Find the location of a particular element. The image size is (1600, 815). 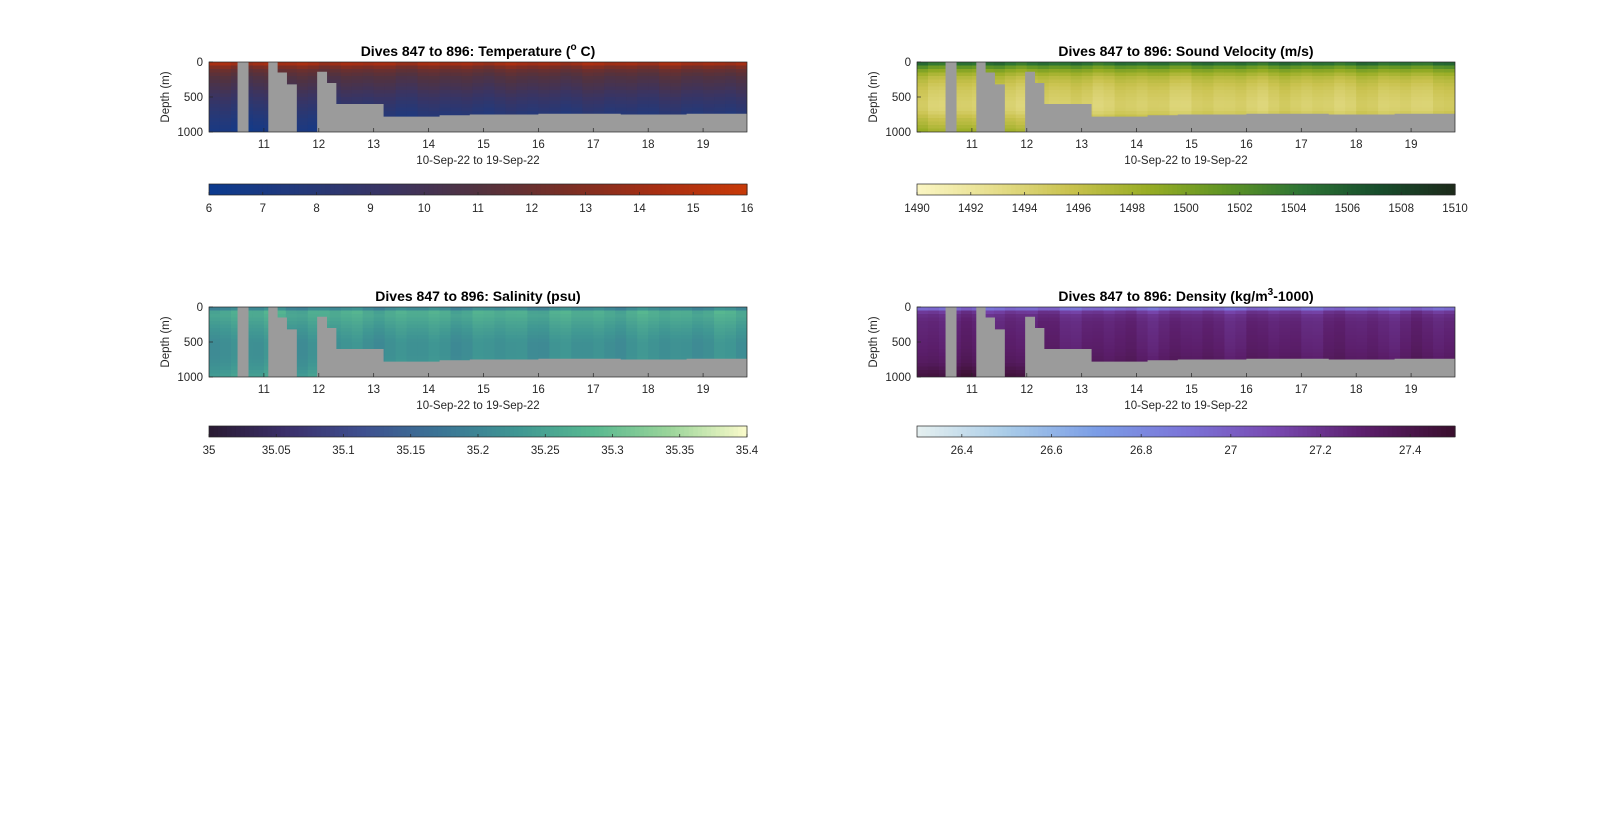

x-tick-label: 12 is located at coordinates (318, 390).